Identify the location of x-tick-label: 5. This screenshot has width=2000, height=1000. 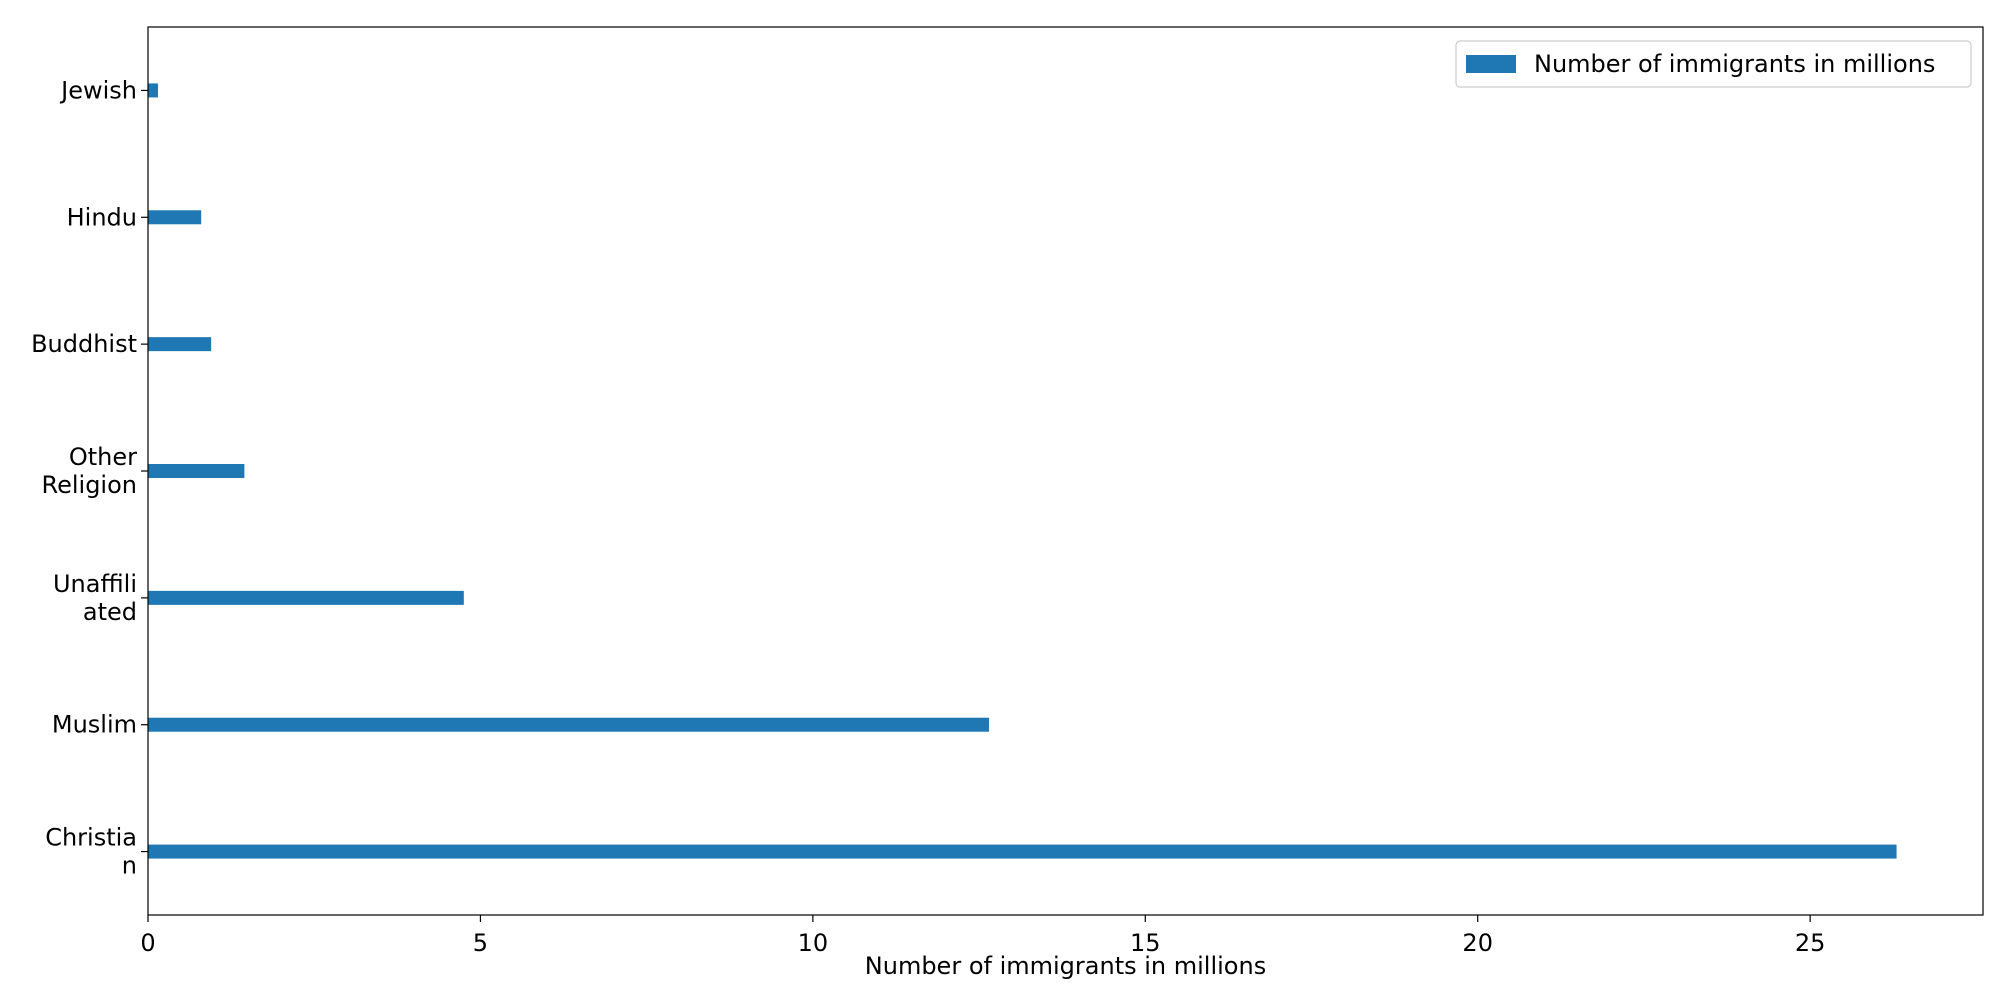
(480, 943).